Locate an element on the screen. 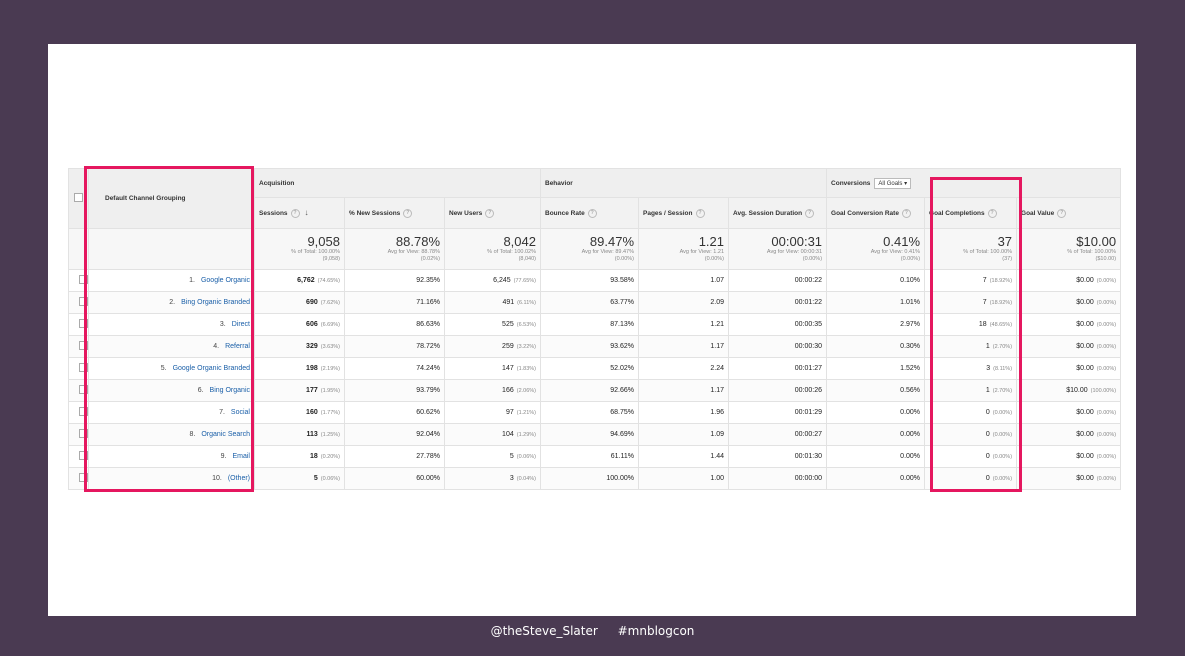 The image size is (1185, 656). header-goal-value-label: Goal Value is located at coordinates (1038, 213).